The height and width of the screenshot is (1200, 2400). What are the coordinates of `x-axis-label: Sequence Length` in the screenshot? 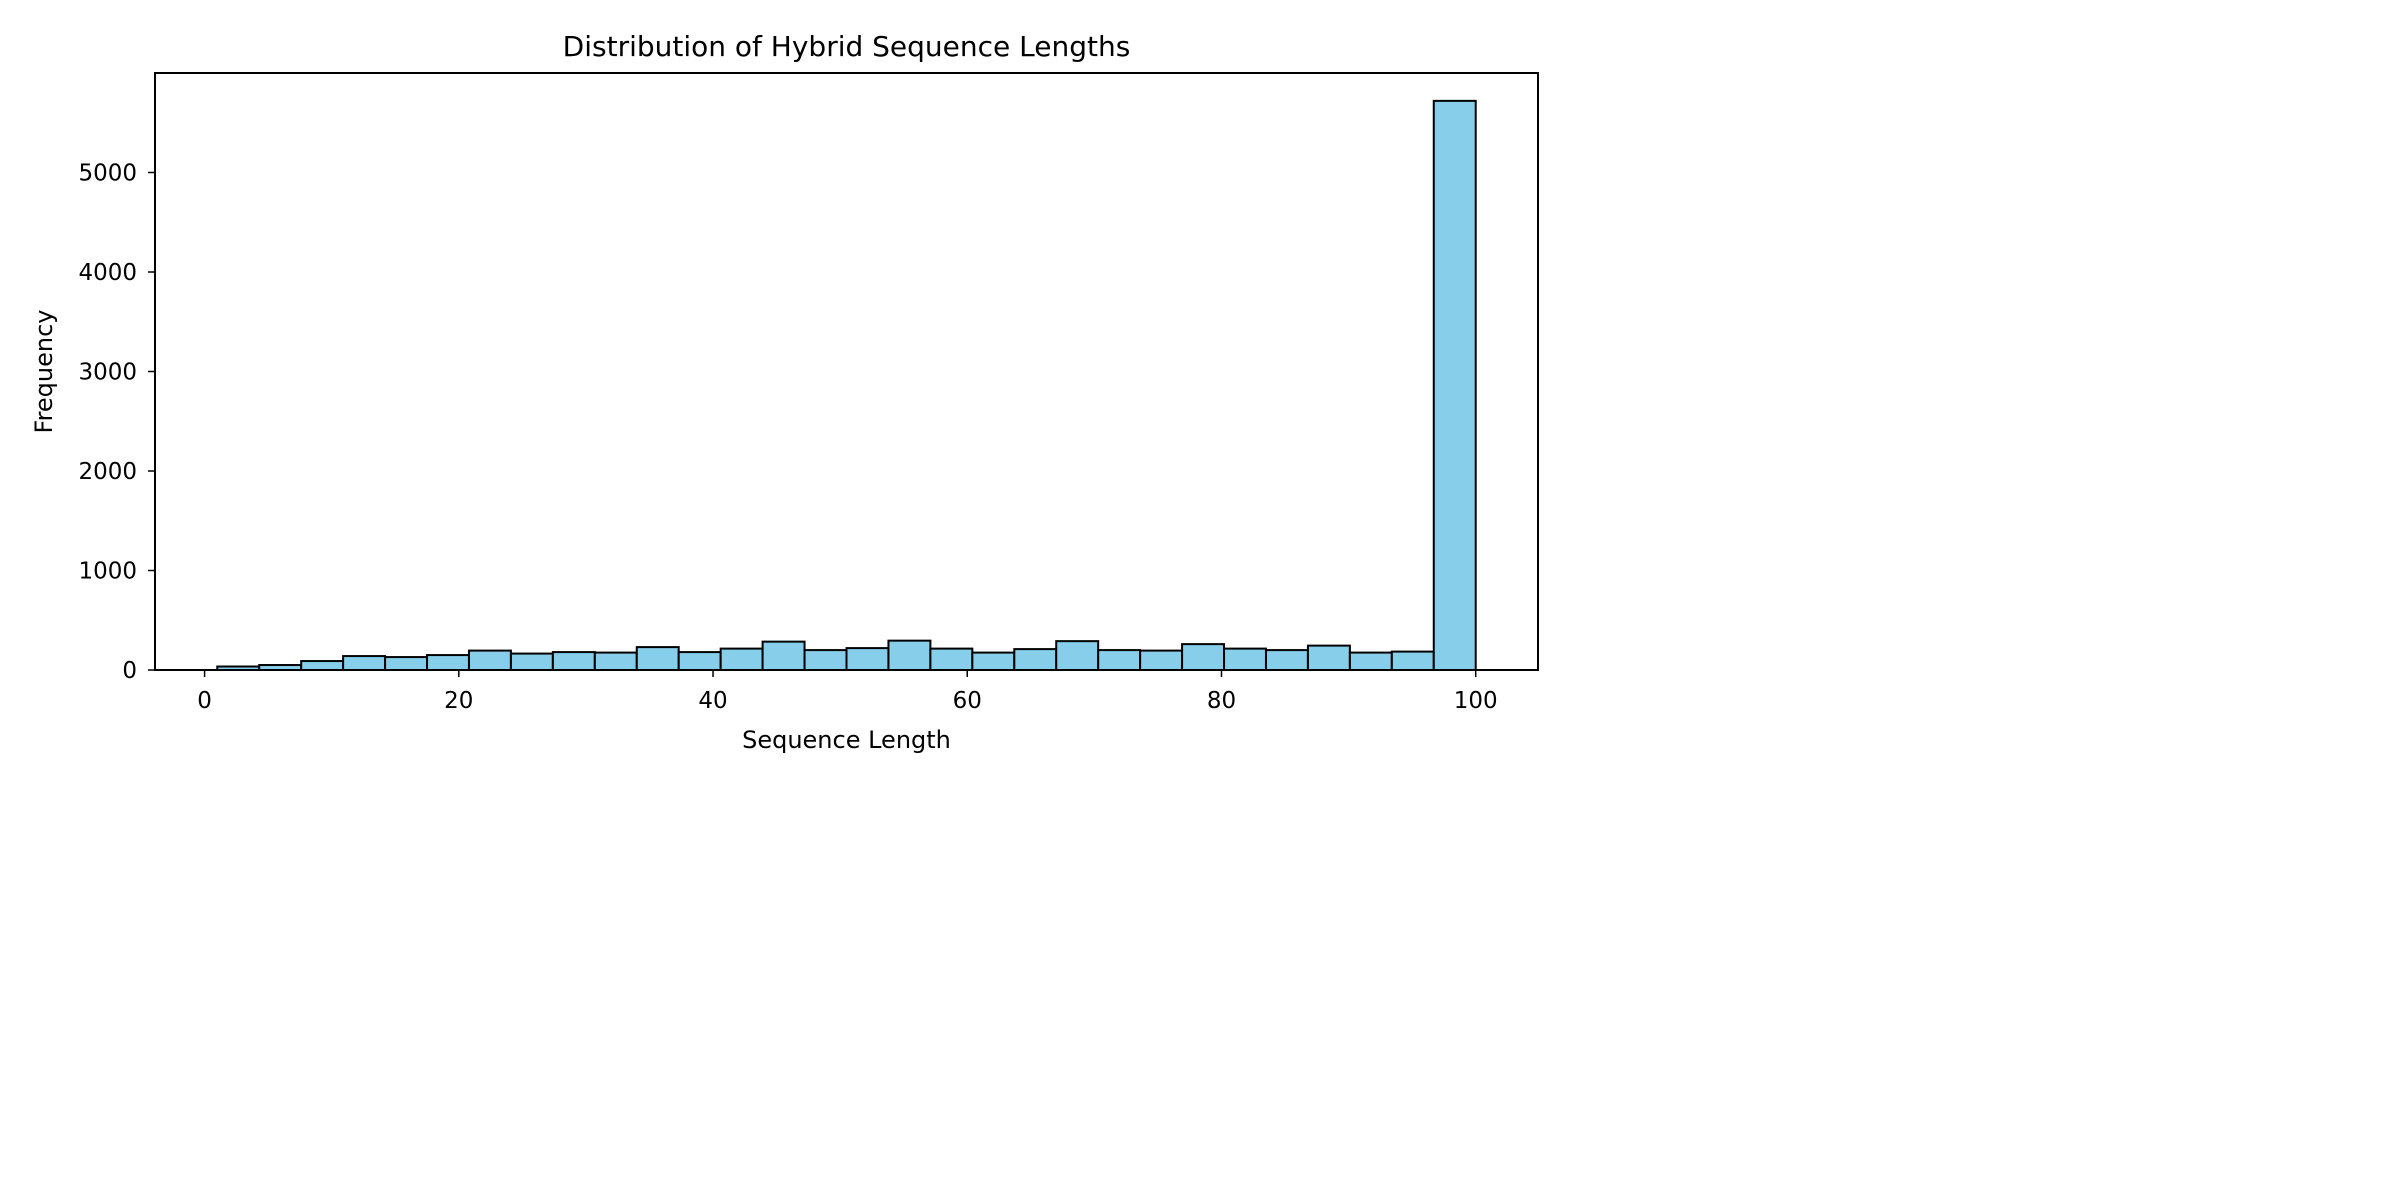 It's located at (846, 740).